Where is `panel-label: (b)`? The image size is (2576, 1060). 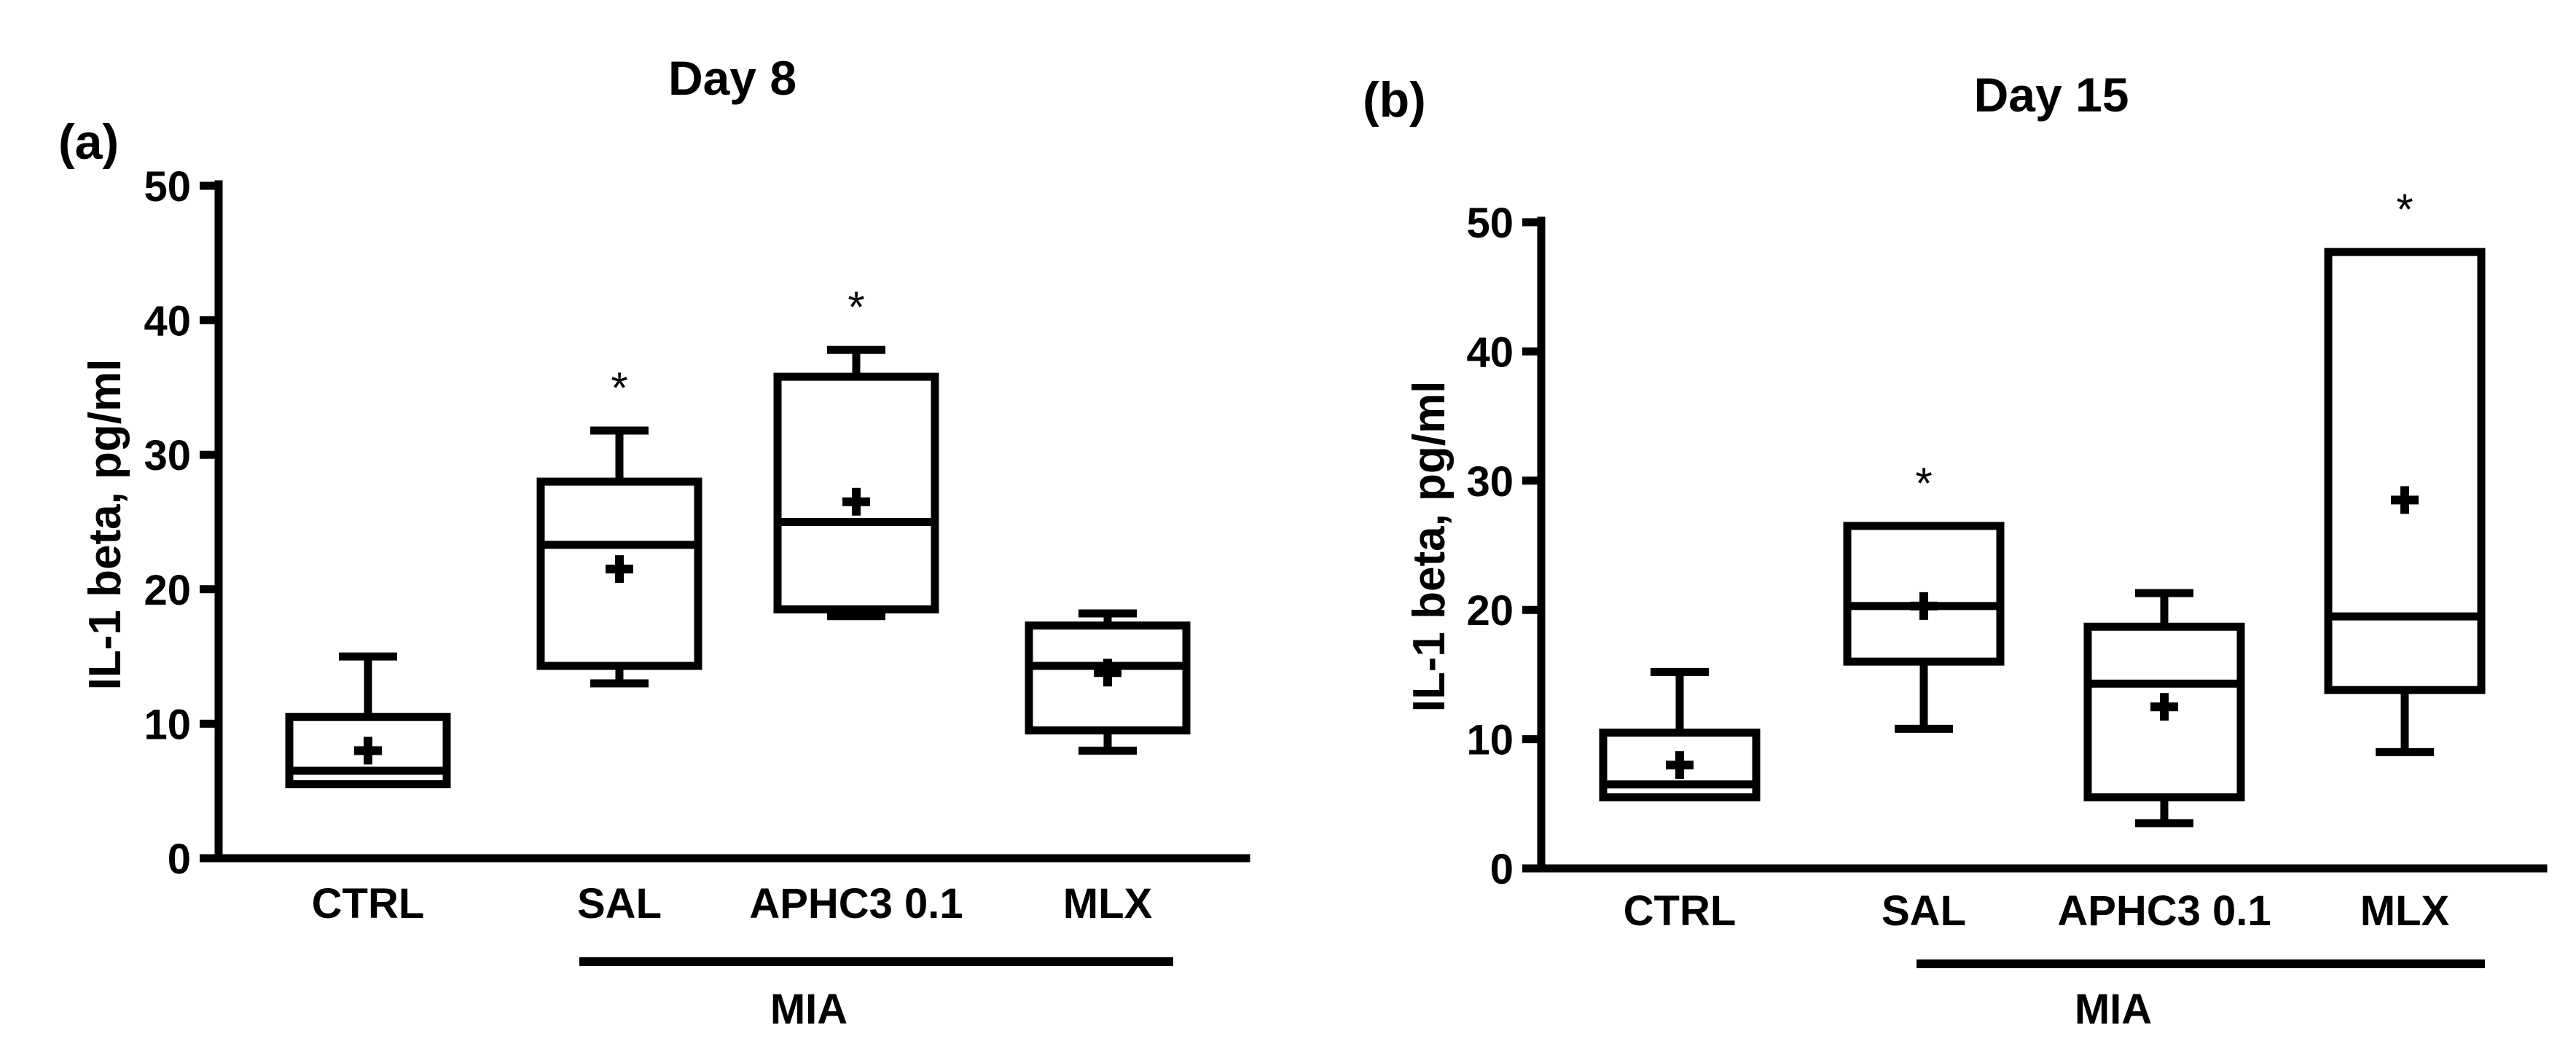 panel-label: (b) is located at coordinates (1394, 99).